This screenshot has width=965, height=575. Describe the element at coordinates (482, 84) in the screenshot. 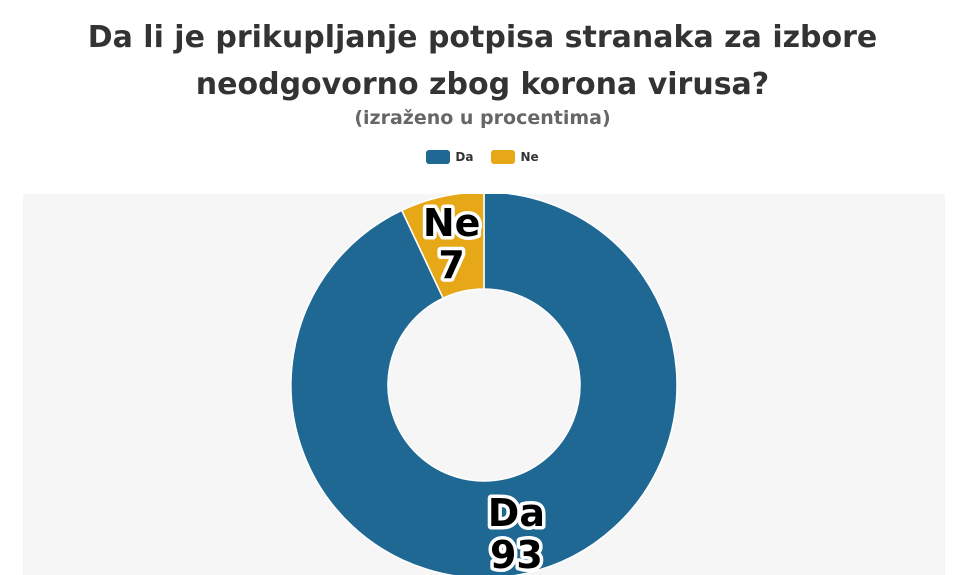

I see `chart-title-line-2: neodgovorno zbog korona virusa?` at that location.